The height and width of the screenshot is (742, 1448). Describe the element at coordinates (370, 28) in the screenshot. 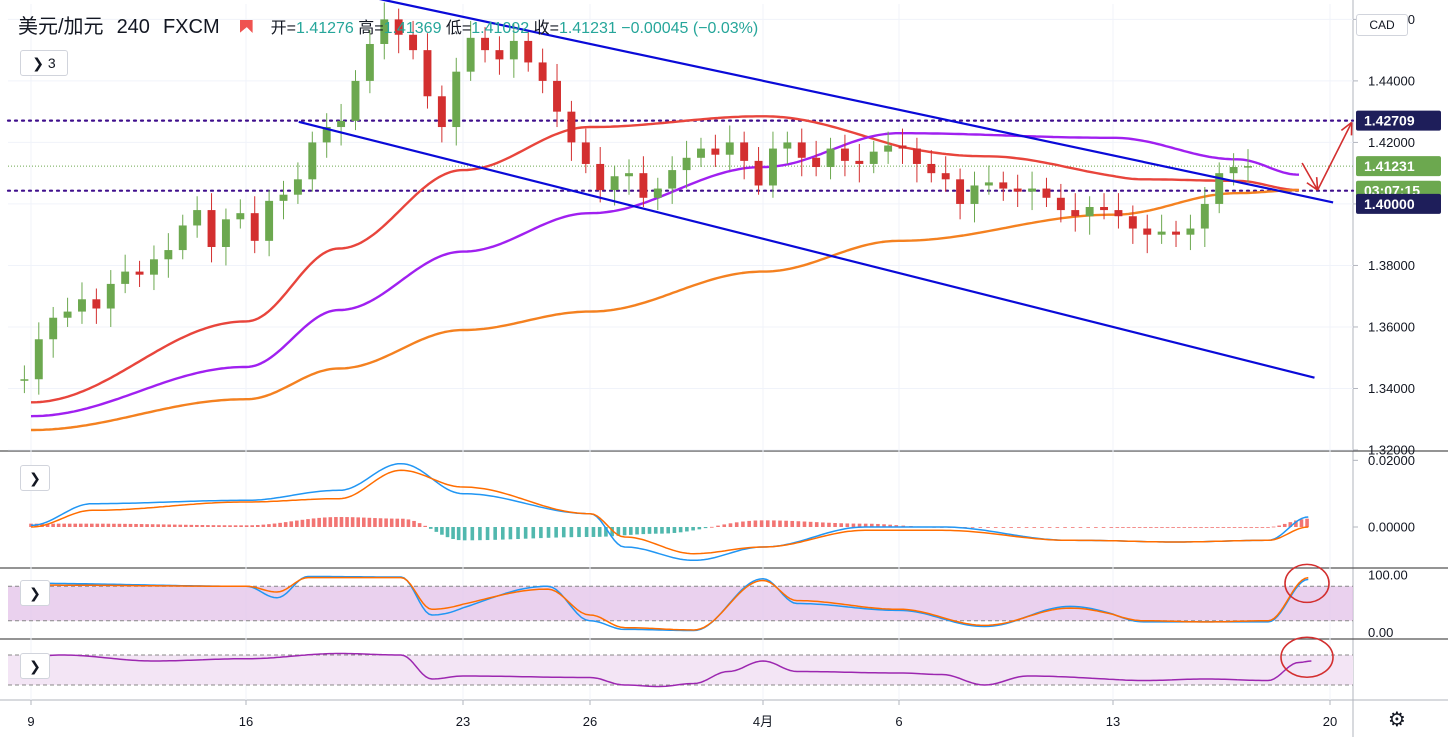

I see `high-label: 高=` at that location.